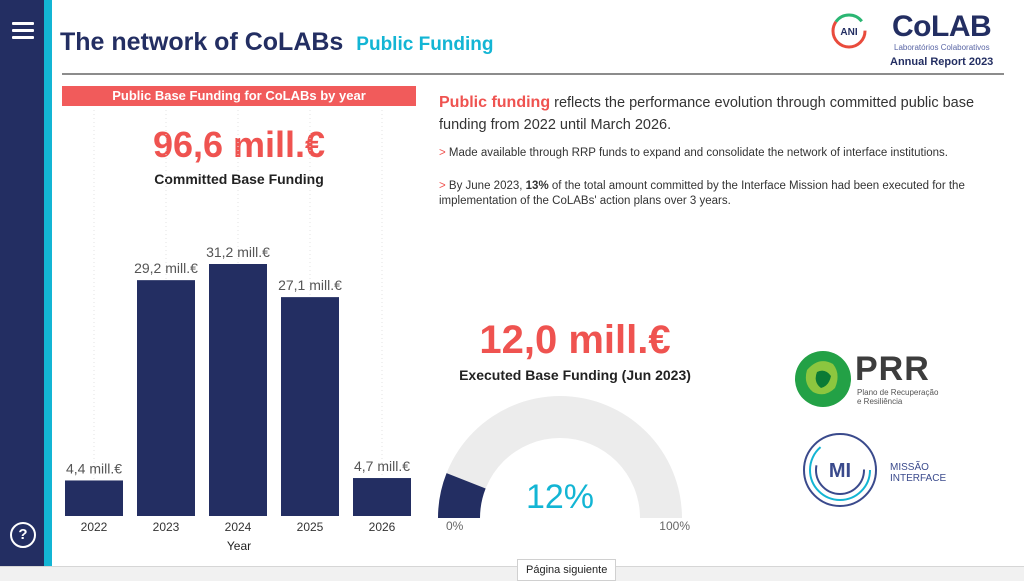  Describe the element at coordinates (942, 47) in the screenshot. I see `colab-logo-subtitle: Laboratórios Colaborativos` at that location.